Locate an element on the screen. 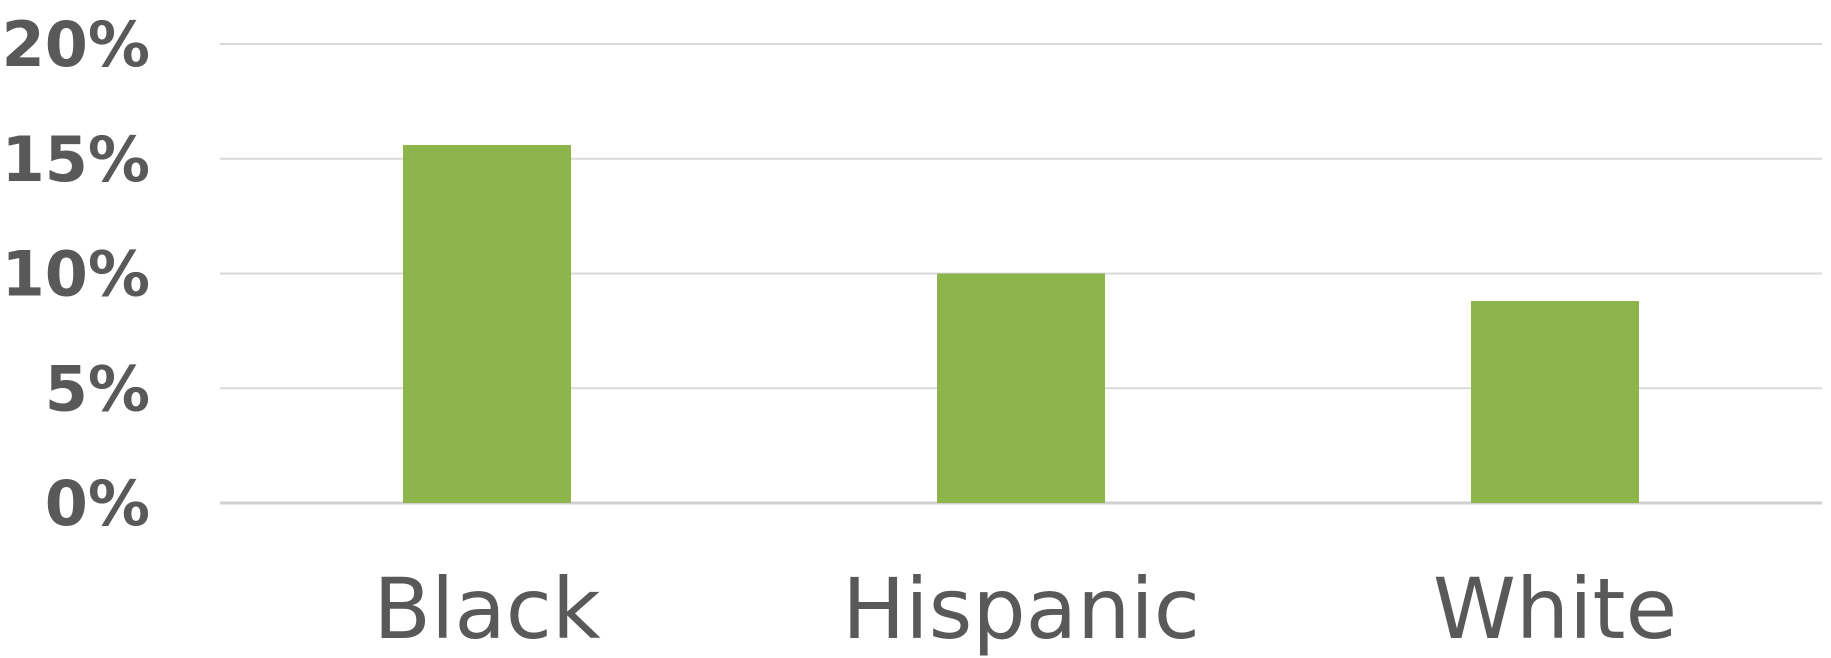  y-tick-label: 10% is located at coordinates (76, 274).